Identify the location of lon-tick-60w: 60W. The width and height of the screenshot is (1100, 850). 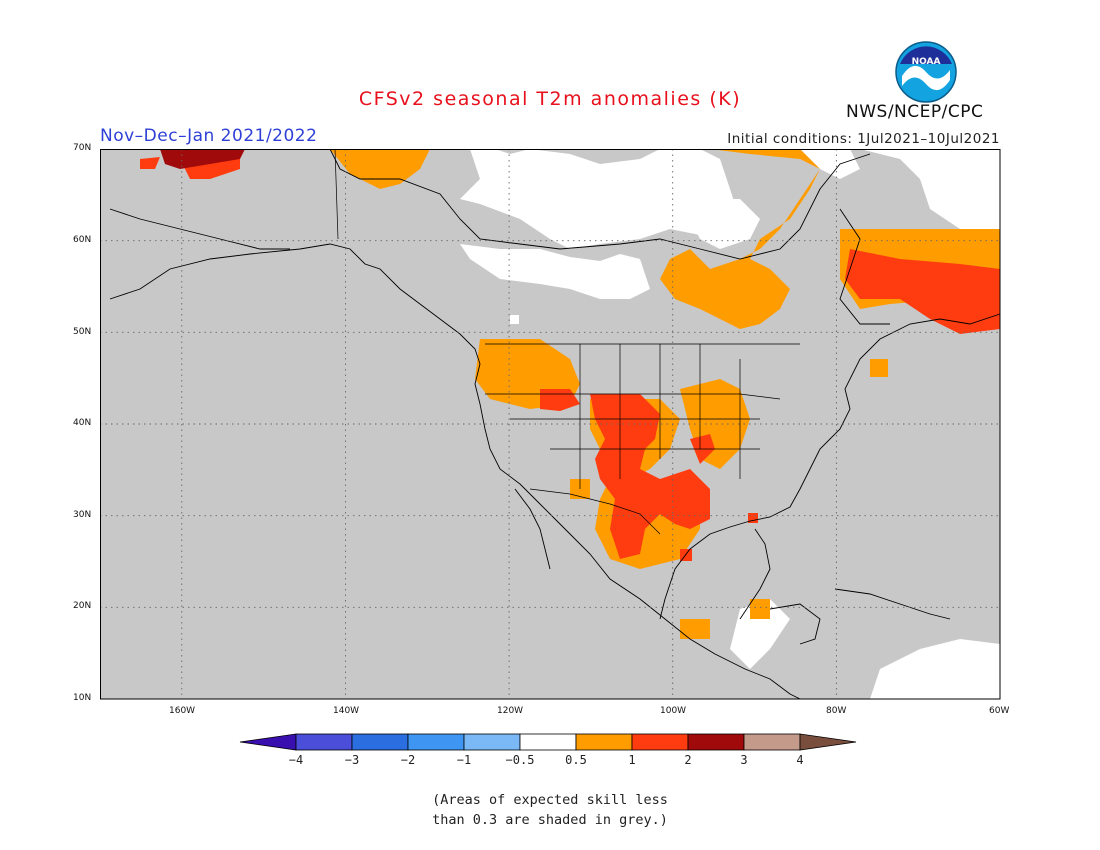
(999, 711).